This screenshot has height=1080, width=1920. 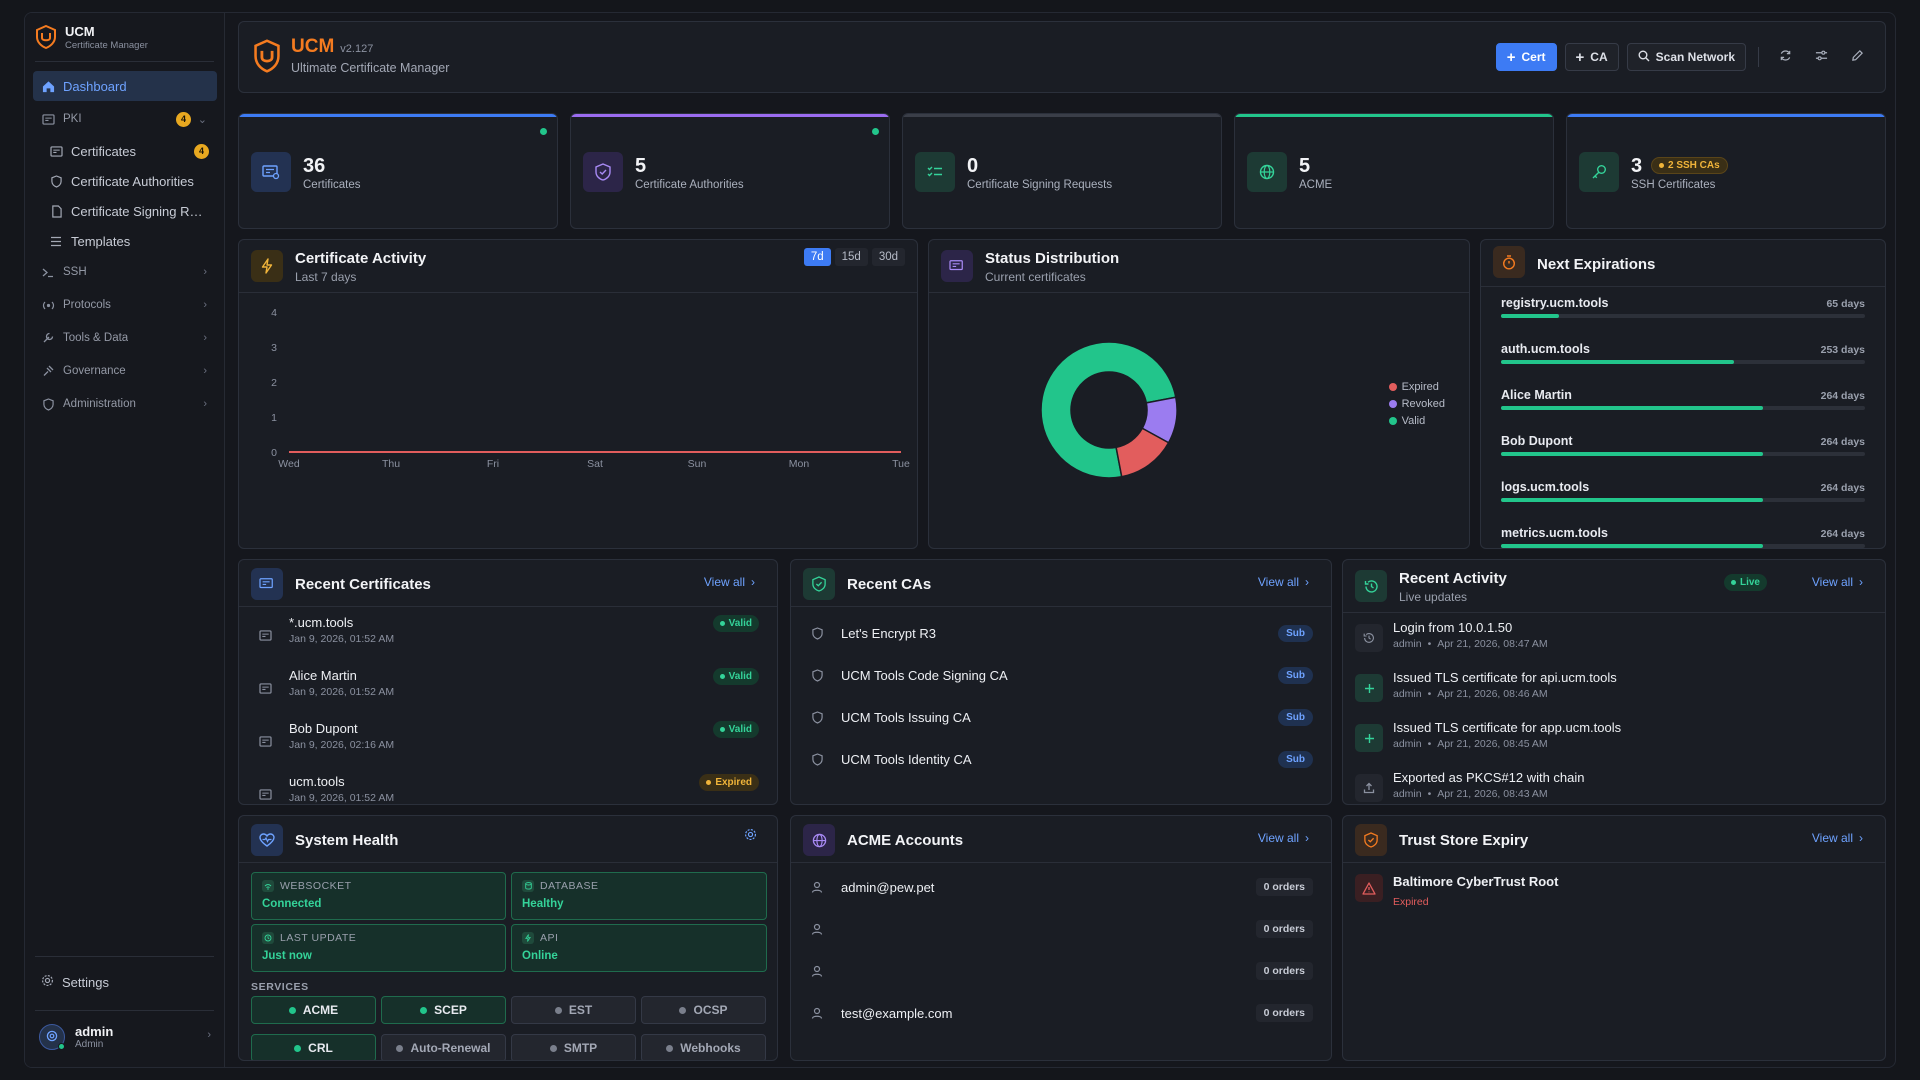 I want to click on sidebar-section-label: Administration, so click(x=99, y=404).